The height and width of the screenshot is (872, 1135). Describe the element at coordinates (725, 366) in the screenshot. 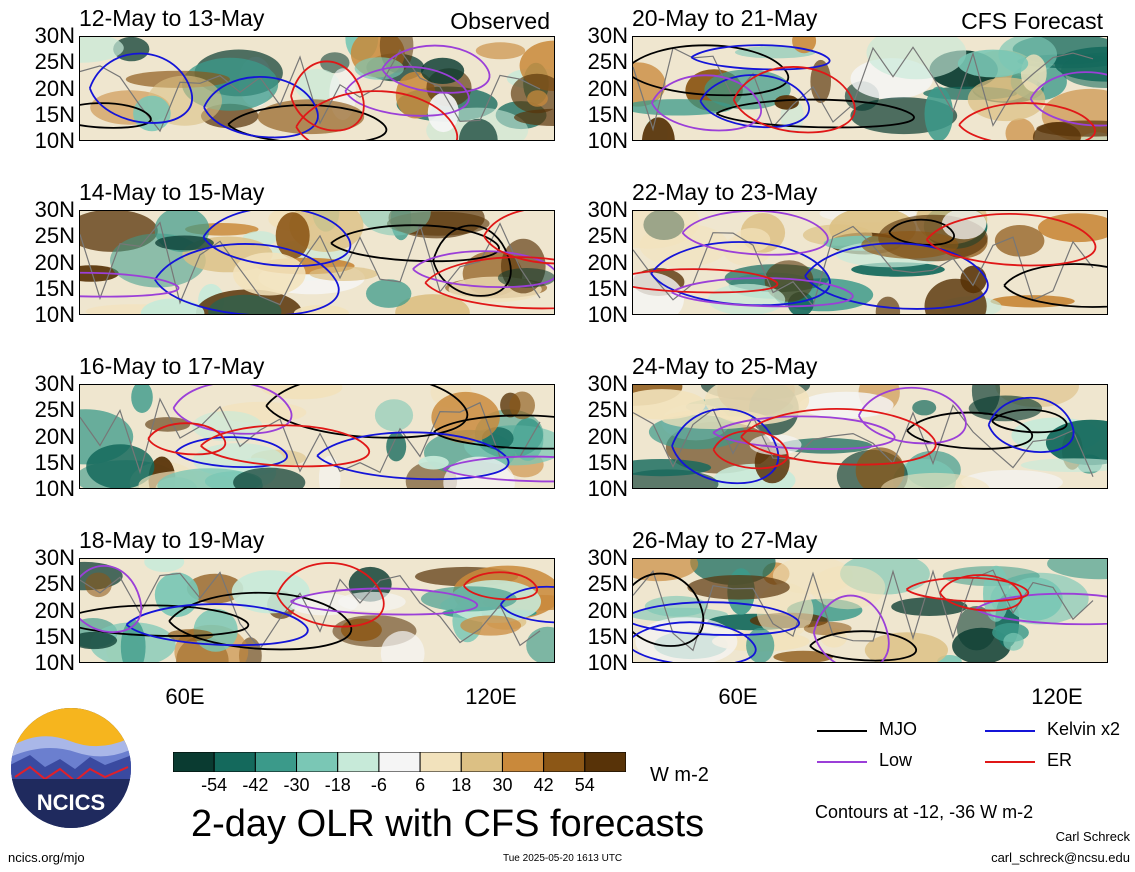

I see `panel-title: 24-May to 25-May` at that location.